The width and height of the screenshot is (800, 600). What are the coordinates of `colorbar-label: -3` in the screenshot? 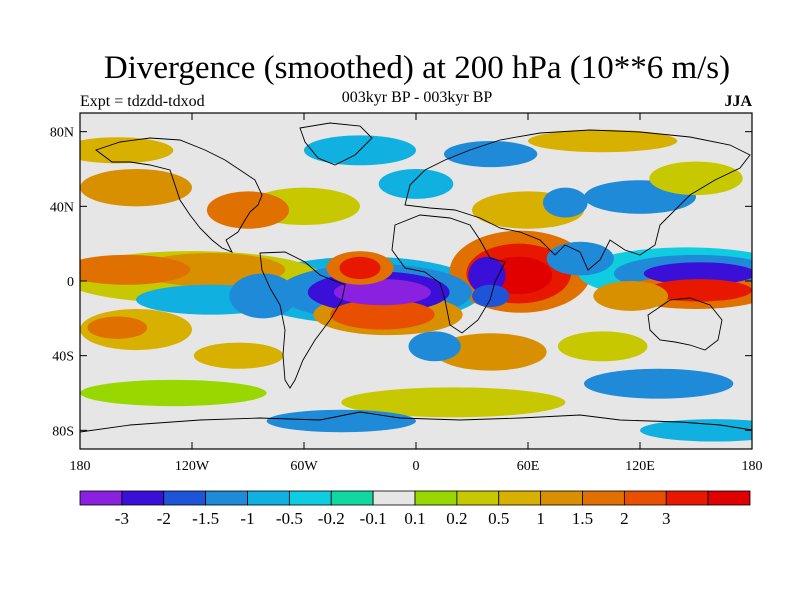 It's located at (122, 518).